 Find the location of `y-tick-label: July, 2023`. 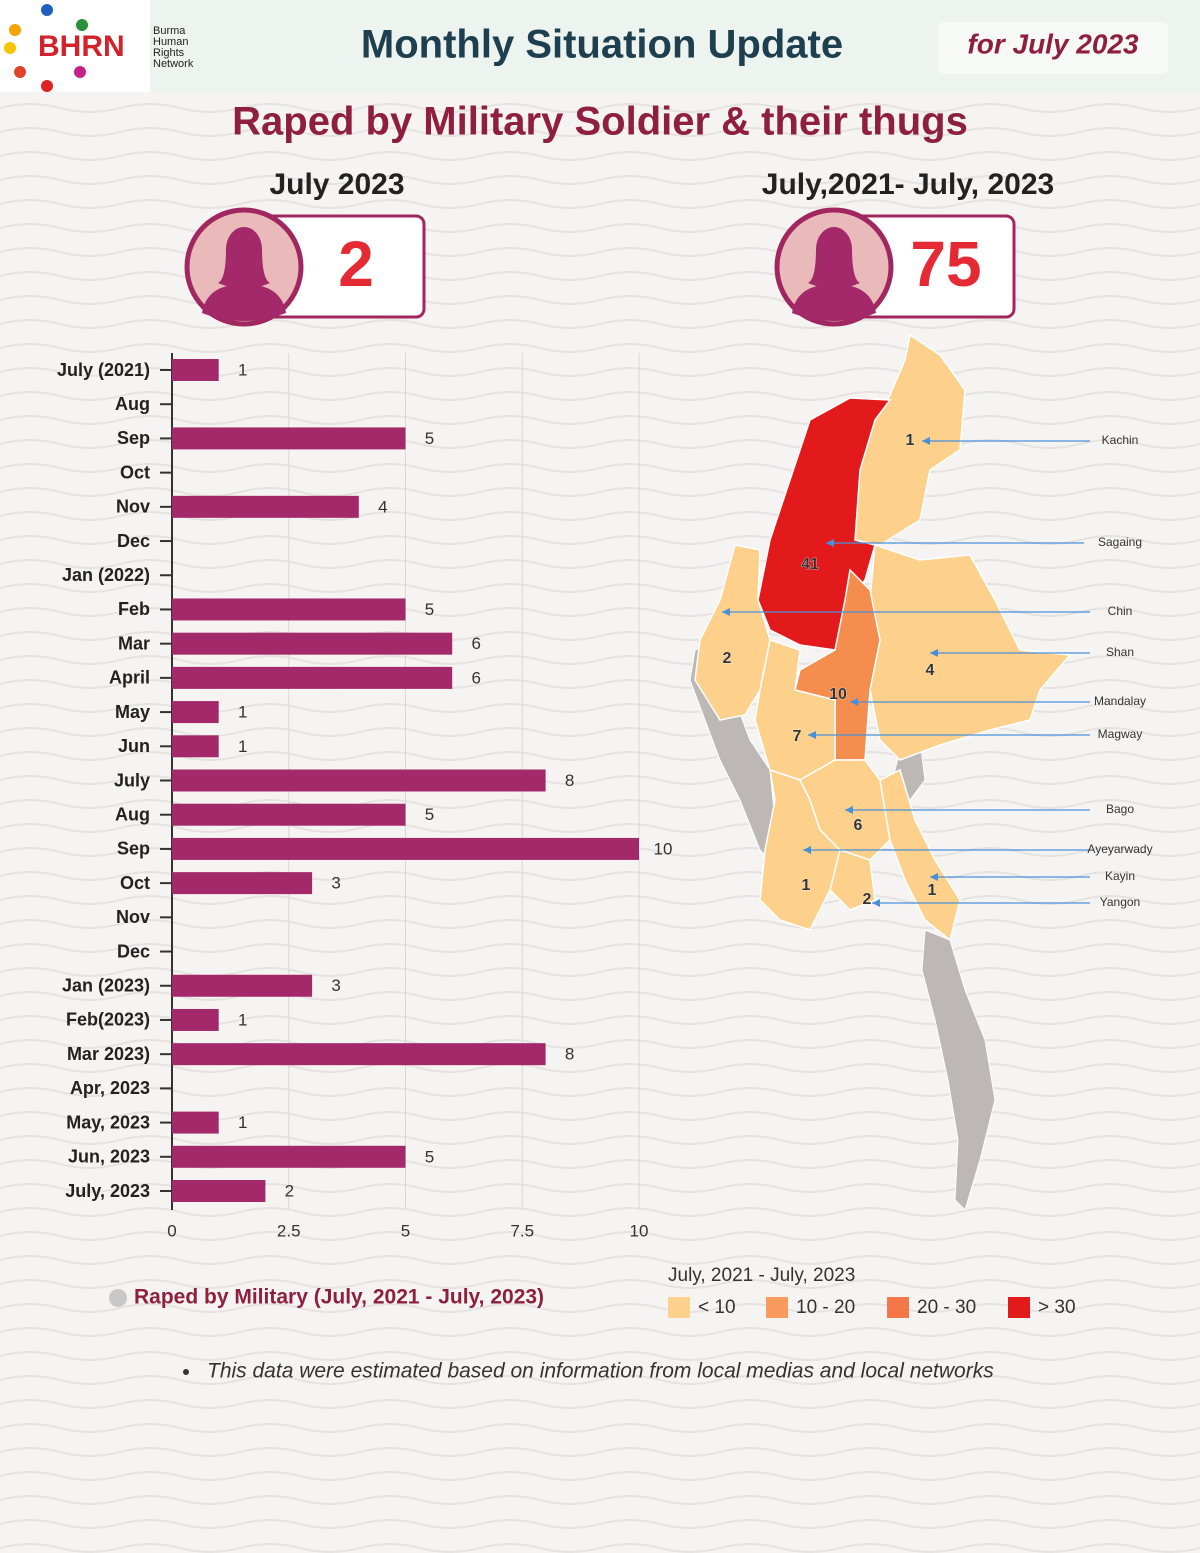

y-tick-label: July, 2023 is located at coordinates (107, 1191).